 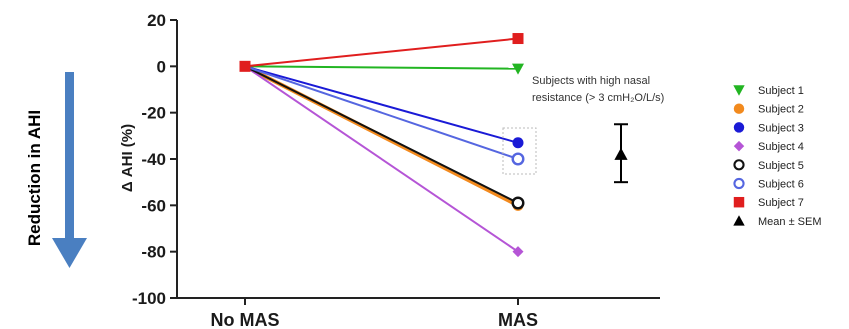 What do you see at coordinates (519, 151) in the screenshot?
I see `high-resistance-box` at bounding box center [519, 151].